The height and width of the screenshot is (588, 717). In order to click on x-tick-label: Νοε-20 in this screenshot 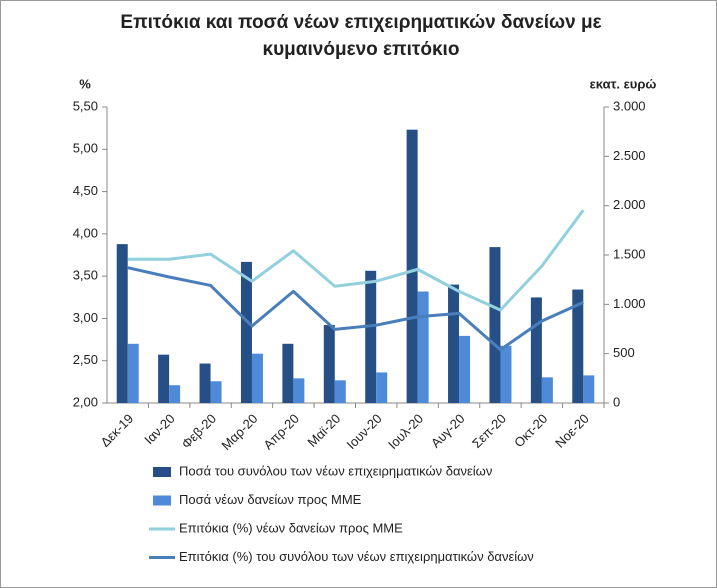, I will do `click(572, 431)`.